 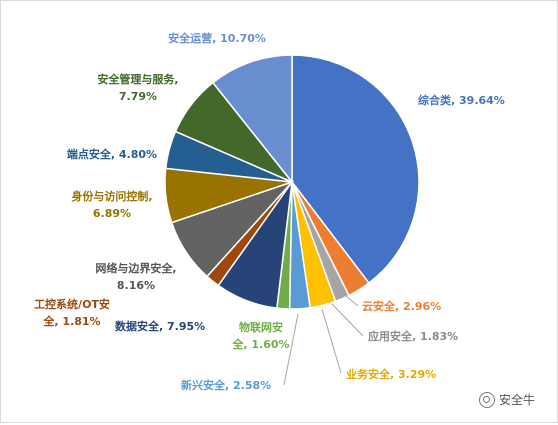 I want to click on data-label: 安全管理与服务, 7.79%, so click(x=137, y=87).